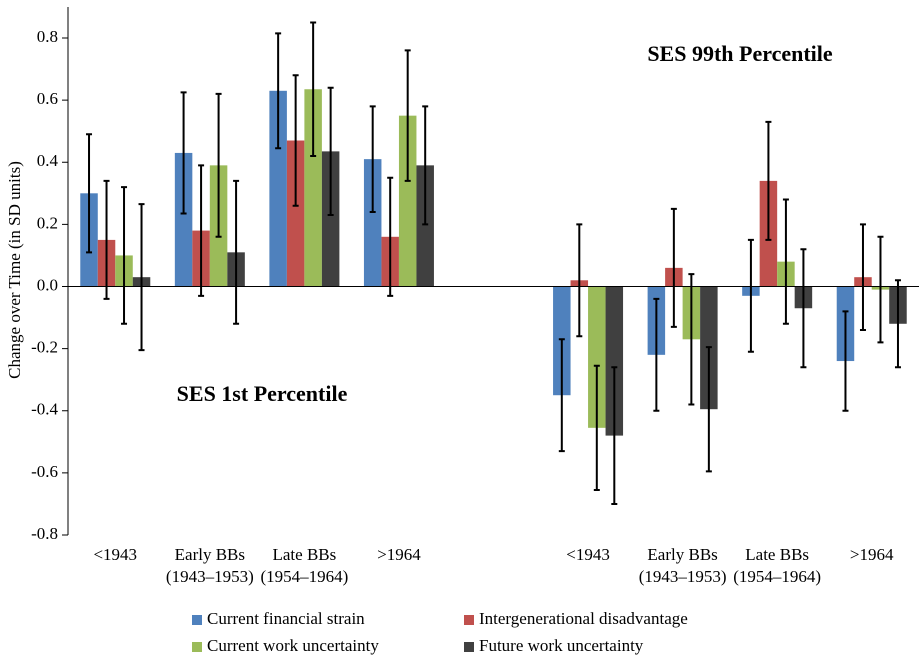  Describe the element at coordinates (44, 533) in the screenshot. I see `y-tick-label: -0.8` at that location.